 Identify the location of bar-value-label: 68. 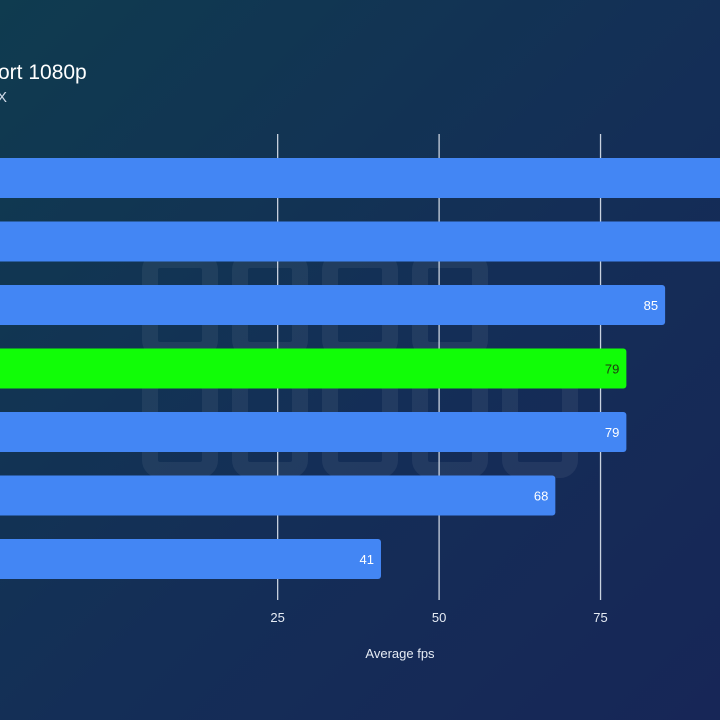
(541, 496).